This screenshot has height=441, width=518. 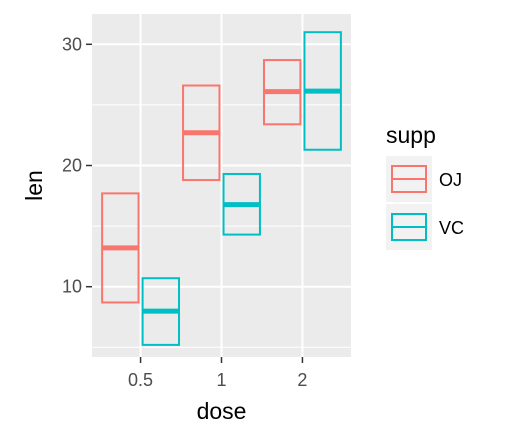 What do you see at coordinates (34, 185) in the screenshot?
I see `y-axis-title: len` at bounding box center [34, 185].